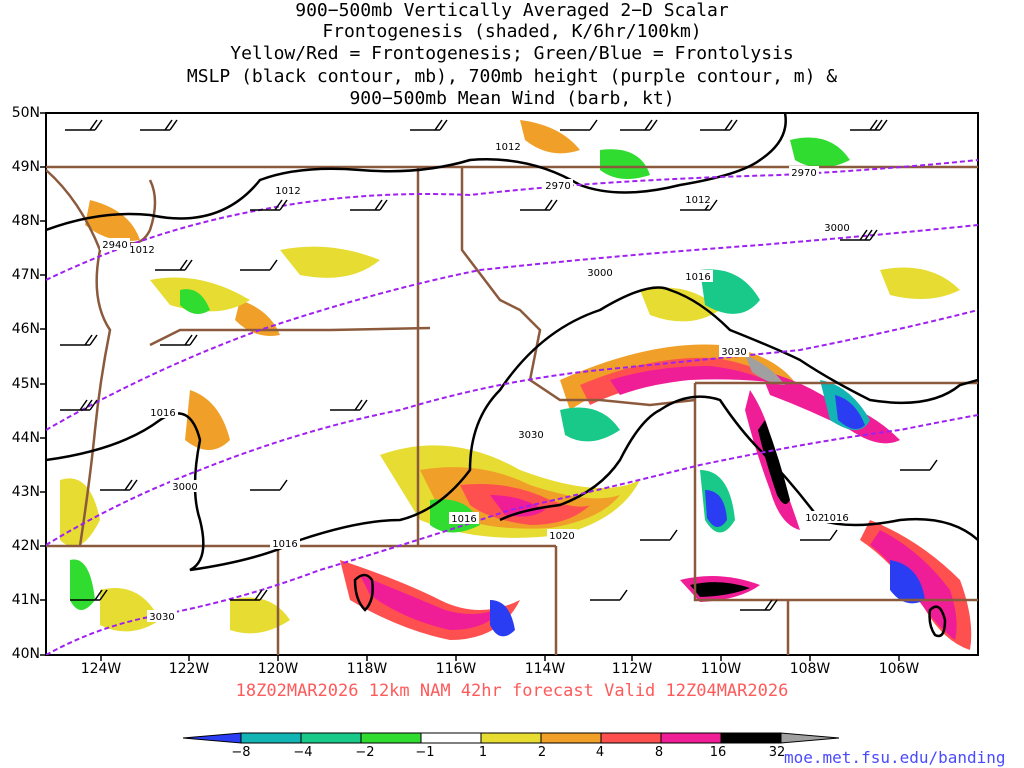 The height and width of the screenshot is (768, 1024). I want to click on mslp-label-4: 1016, so click(698, 276).